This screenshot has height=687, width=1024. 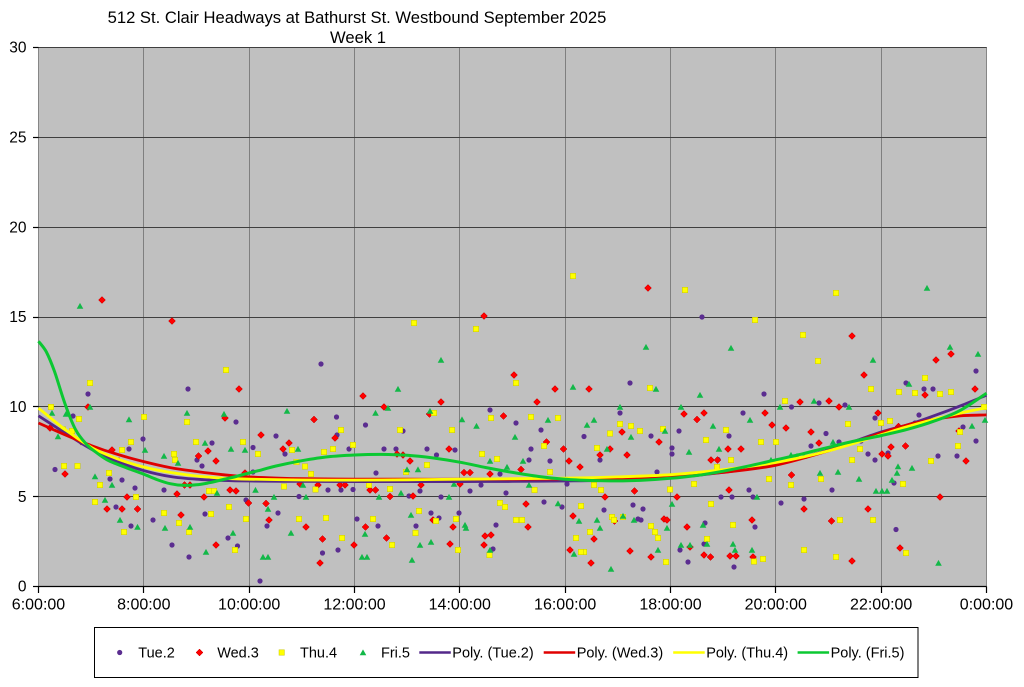 What do you see at coordinates (395, 654) in the screenshot?
I see `svg-text: Fri.5` at bounding box center [395, 654].